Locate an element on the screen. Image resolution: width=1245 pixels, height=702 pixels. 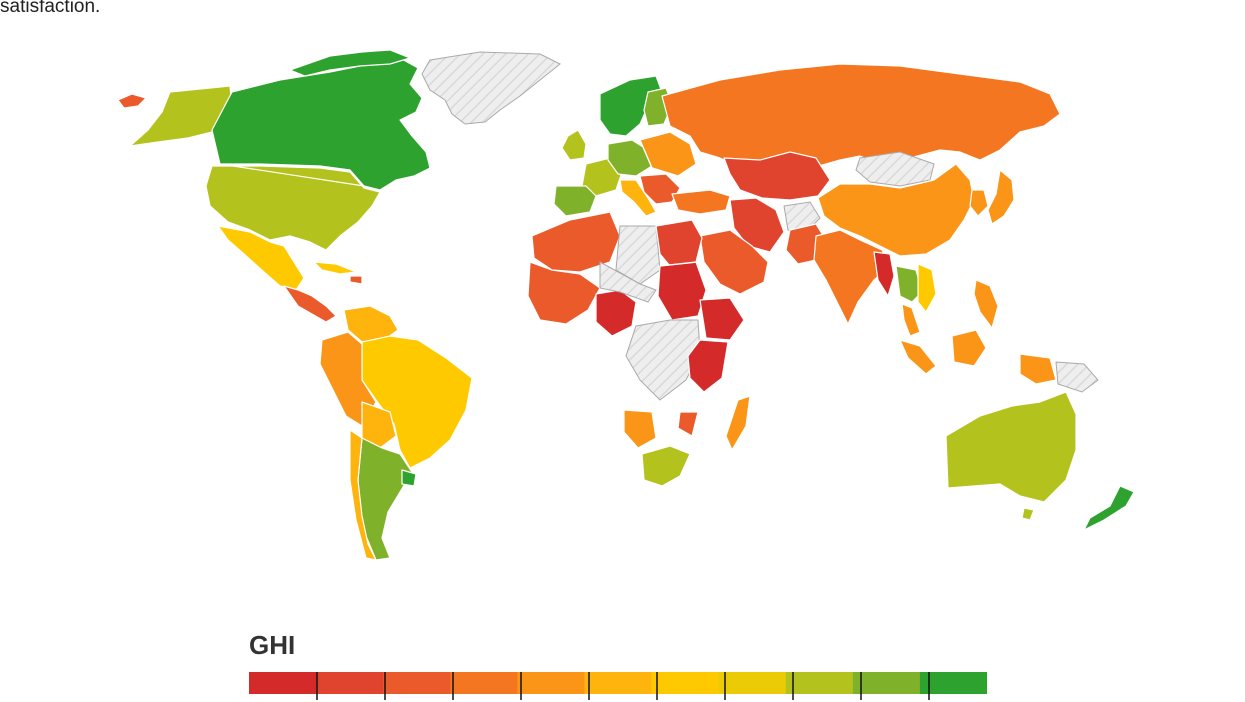
region-madagascar is located at coordinates (738, 423).